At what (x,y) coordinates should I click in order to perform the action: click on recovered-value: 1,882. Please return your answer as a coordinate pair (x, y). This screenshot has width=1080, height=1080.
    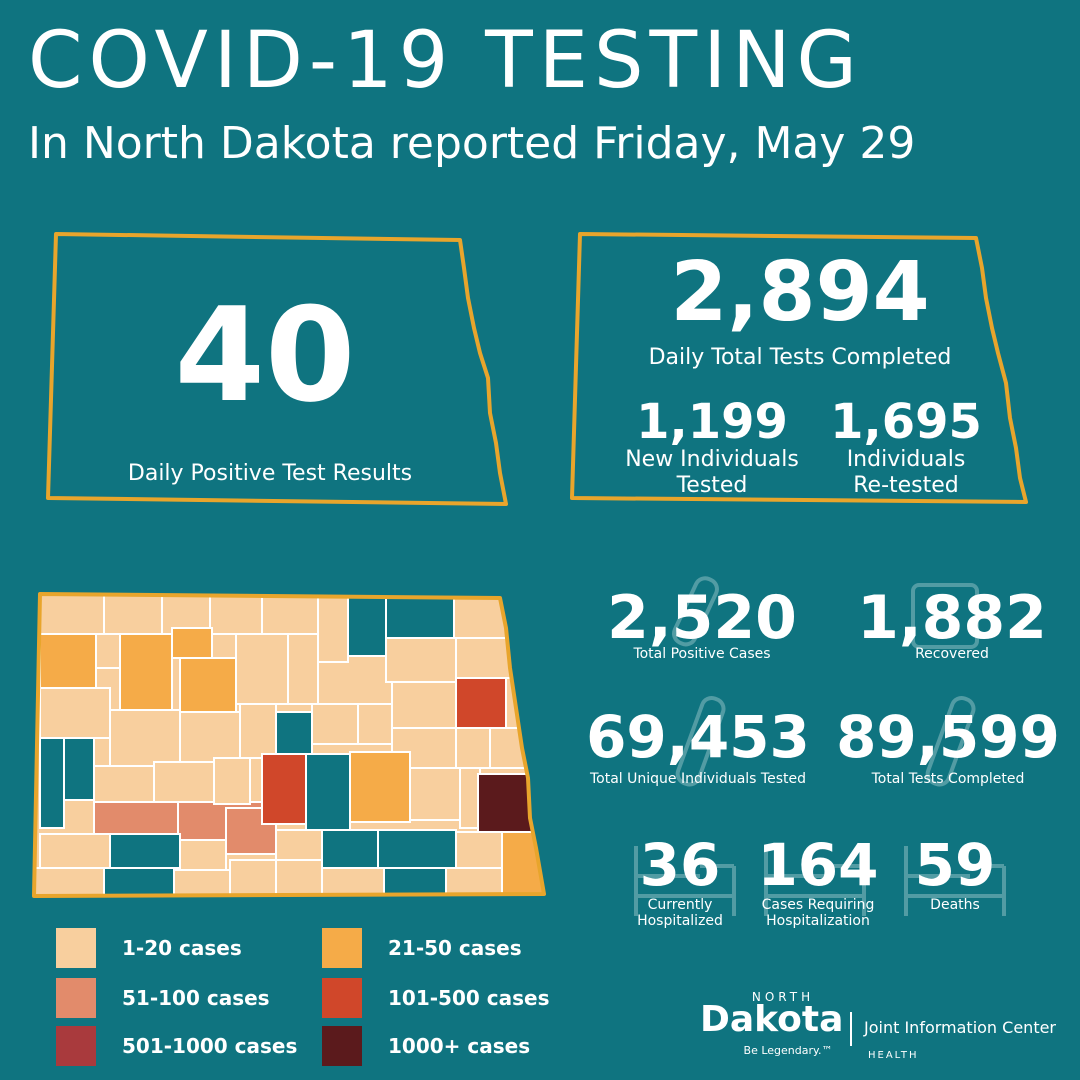
    Looking at the image, I should click on (952, 618).